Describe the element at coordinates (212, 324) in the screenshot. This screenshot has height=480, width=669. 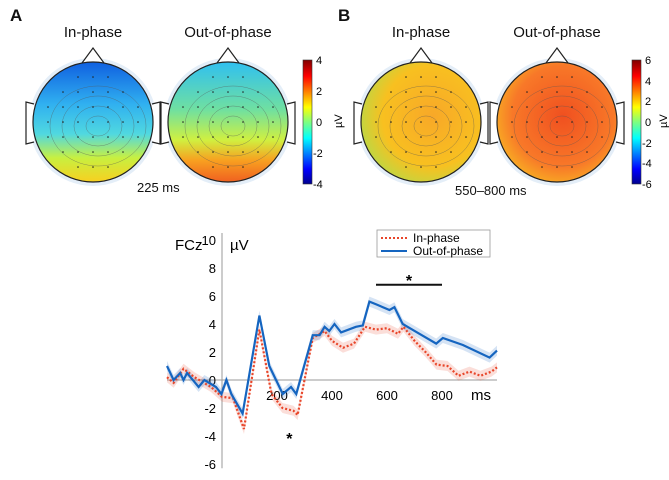
I see `y-tick-label: 4` at that location.